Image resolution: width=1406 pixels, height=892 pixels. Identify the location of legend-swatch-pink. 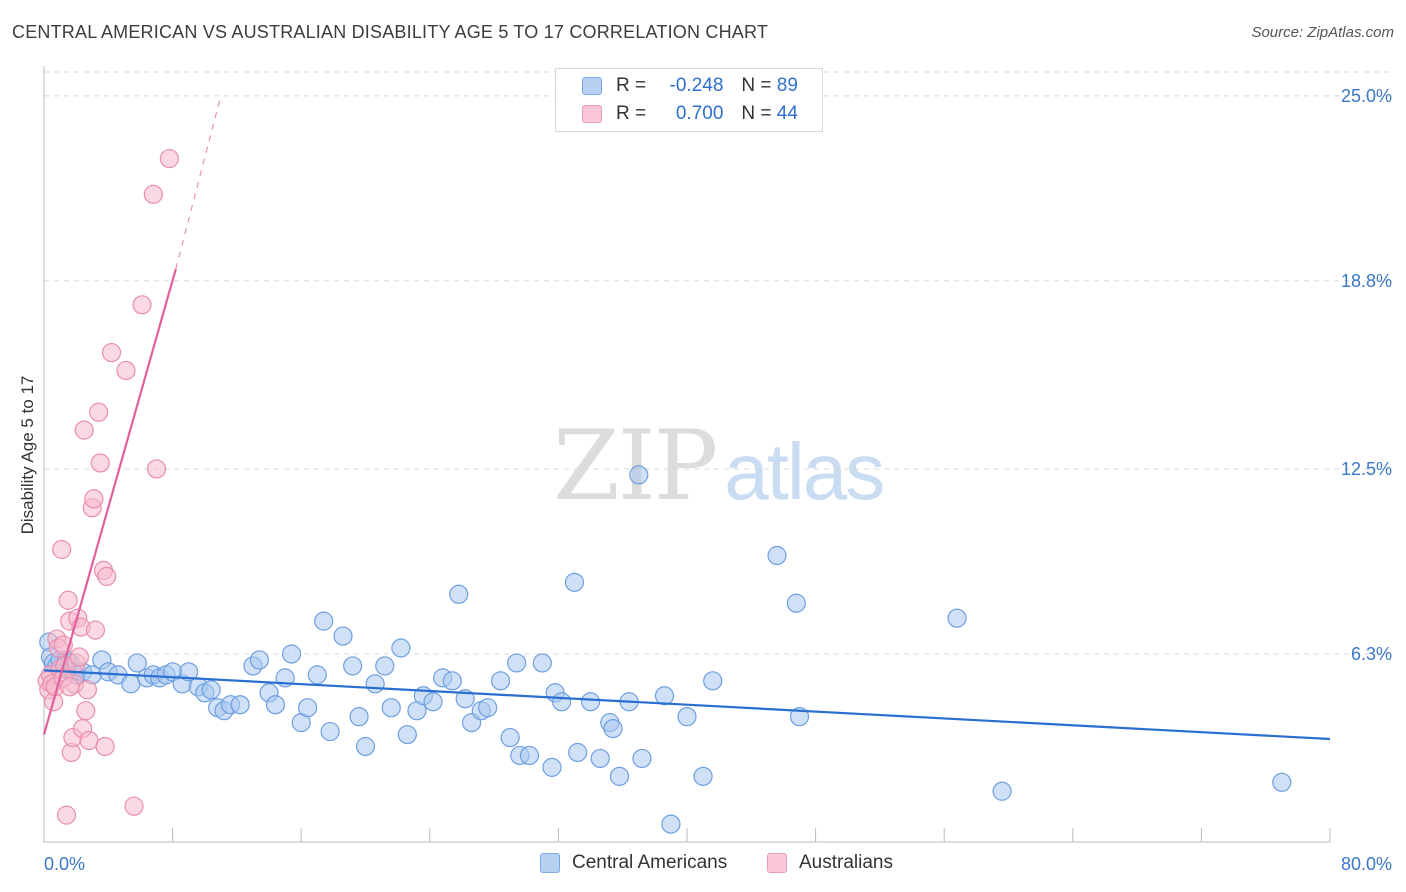
(592, 114).